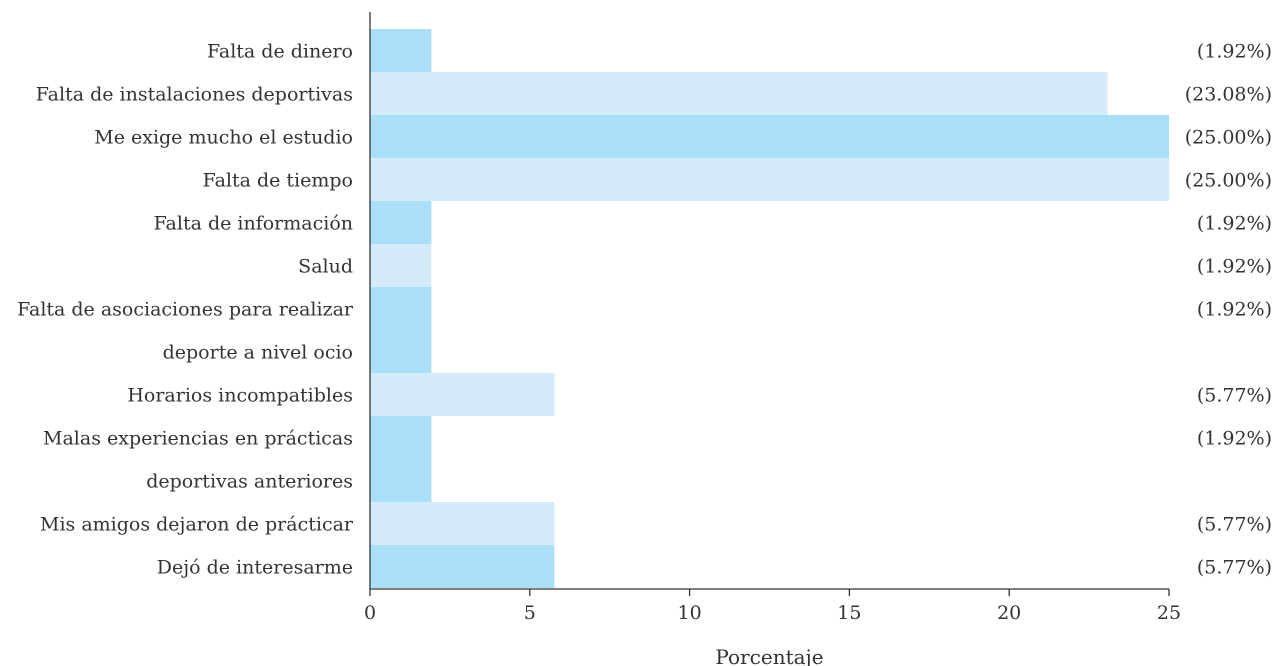  I want to click on category-label: Falta de tiempo, so click(278, 181).